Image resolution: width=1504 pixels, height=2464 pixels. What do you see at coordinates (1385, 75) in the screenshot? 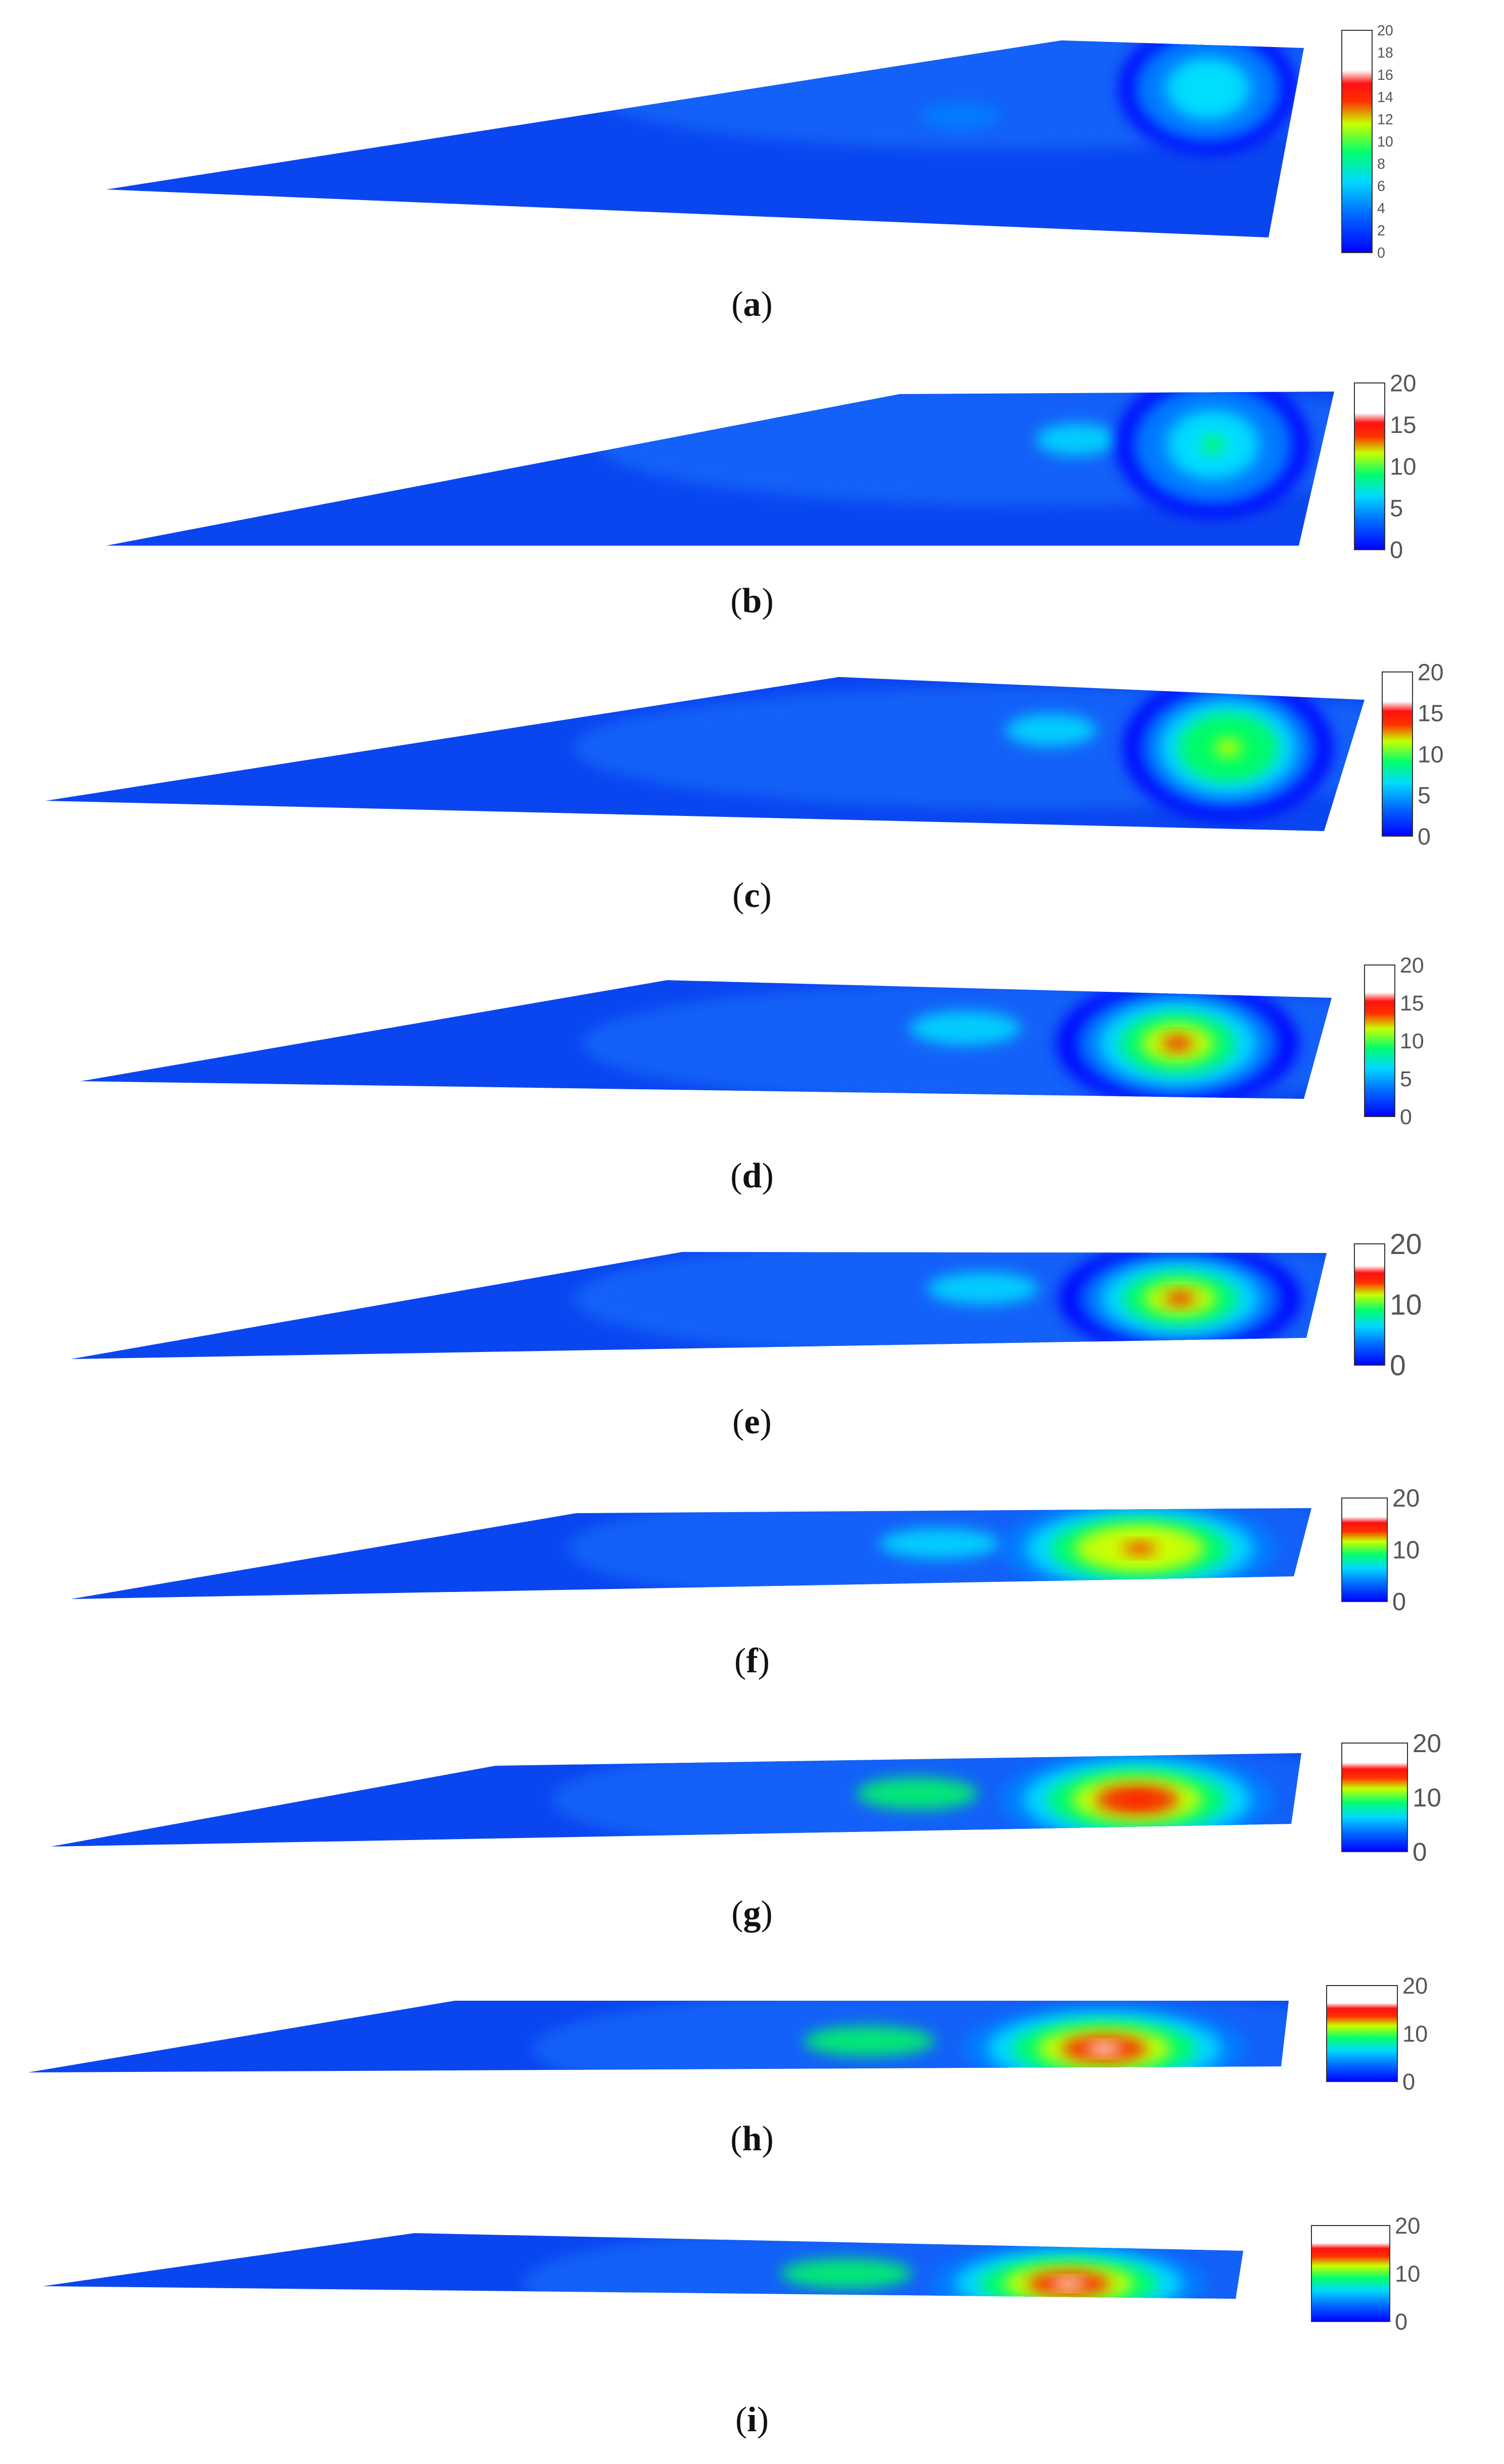
I see `colorbar-tick-label: 16` at bounding box center [1385, 75].